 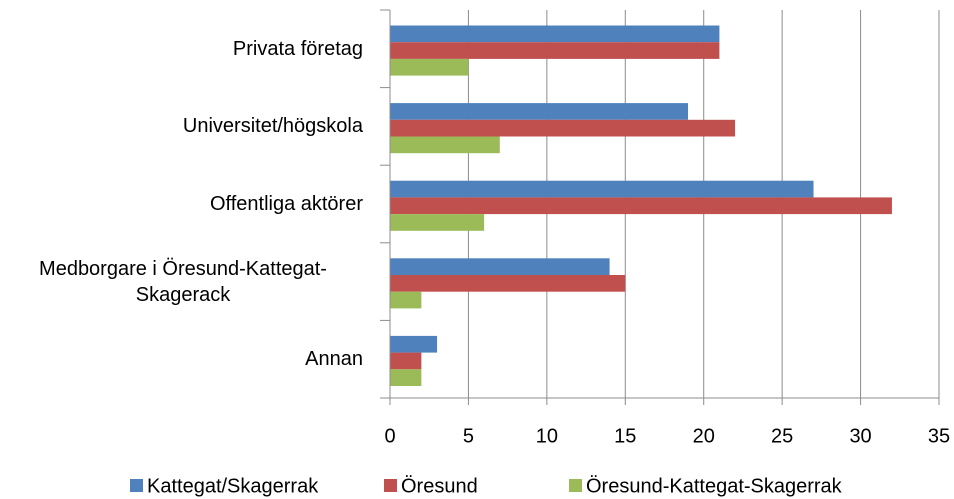 What do you see at coordinates (939, 436) in the screenshot?
I see `x-tick-label: 35` at bounding box center [939, 436].